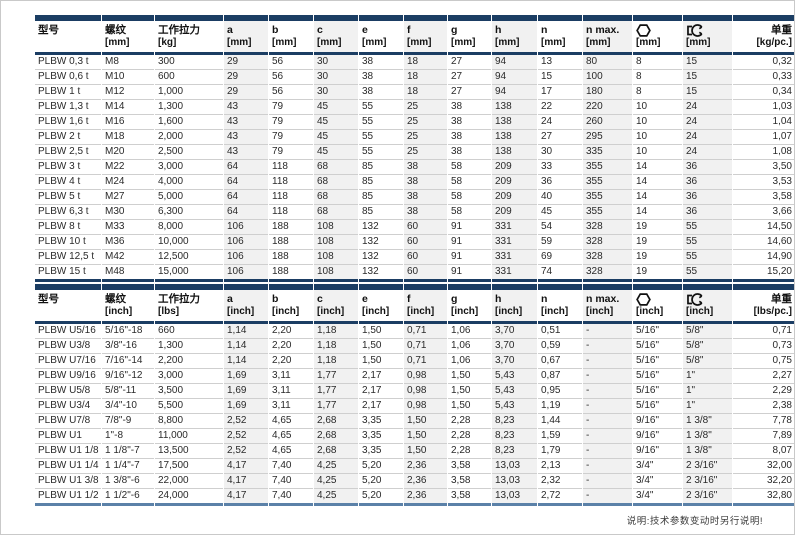 Image resolution: width=795 pixels, height=535 pixels. What do you see at coordinates (657, 35) in the screenshot?
I see `col-header-hex: [mm]` at bounding box center [657, 35].